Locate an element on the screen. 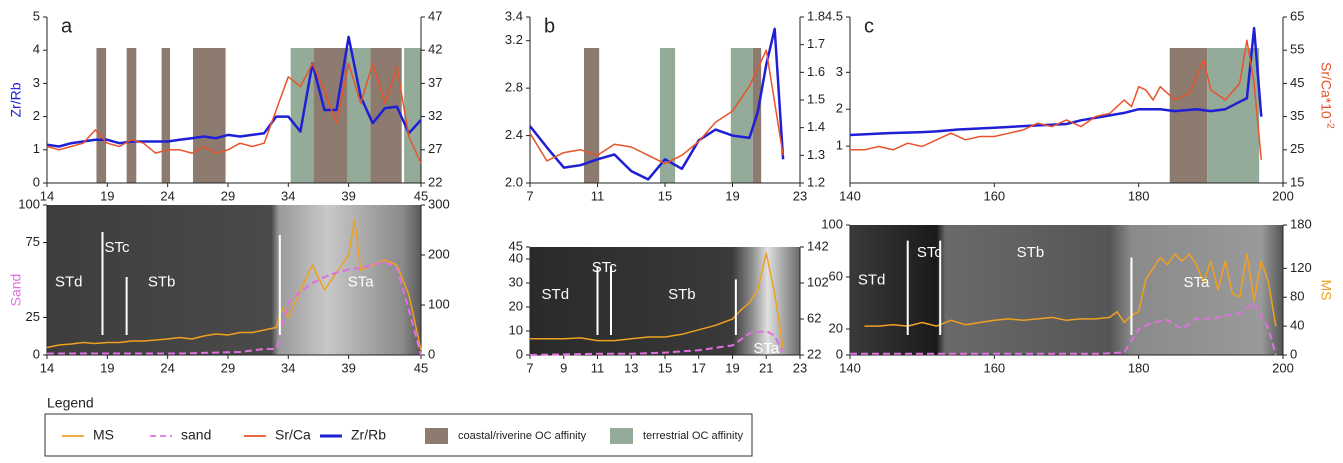 The width and height of the screenshot is (1343, 463). y2-tick-label: 300 is located at coordinates (439, 203).